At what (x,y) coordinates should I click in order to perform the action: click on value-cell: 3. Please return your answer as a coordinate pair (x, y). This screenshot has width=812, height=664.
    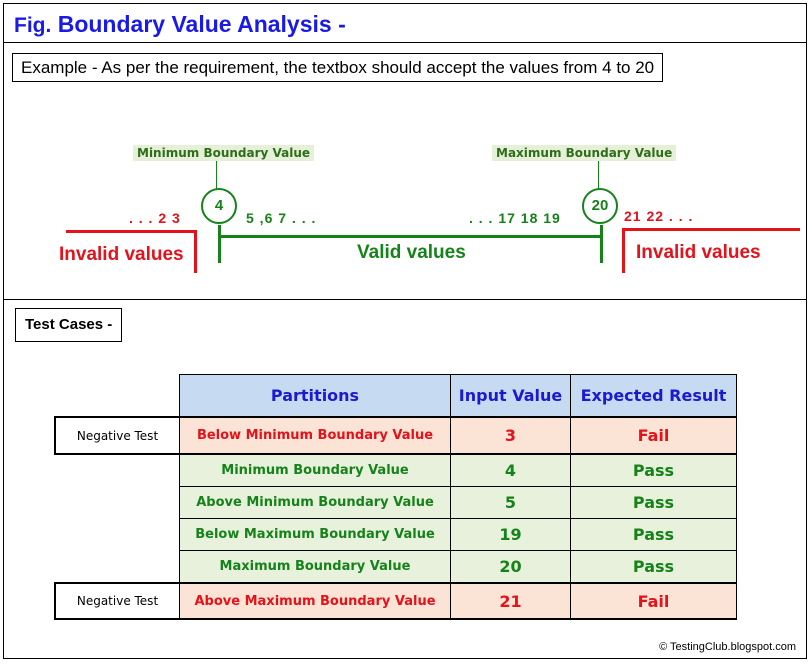
    Looking at the image, I should click on (510, 435).